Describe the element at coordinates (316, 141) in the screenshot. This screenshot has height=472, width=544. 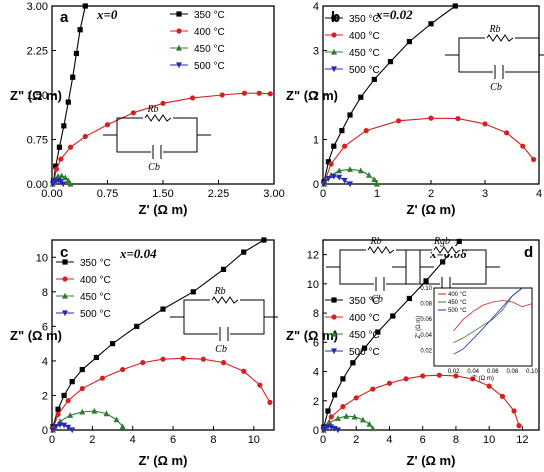
I see `y-tick-label: 1` at that location.